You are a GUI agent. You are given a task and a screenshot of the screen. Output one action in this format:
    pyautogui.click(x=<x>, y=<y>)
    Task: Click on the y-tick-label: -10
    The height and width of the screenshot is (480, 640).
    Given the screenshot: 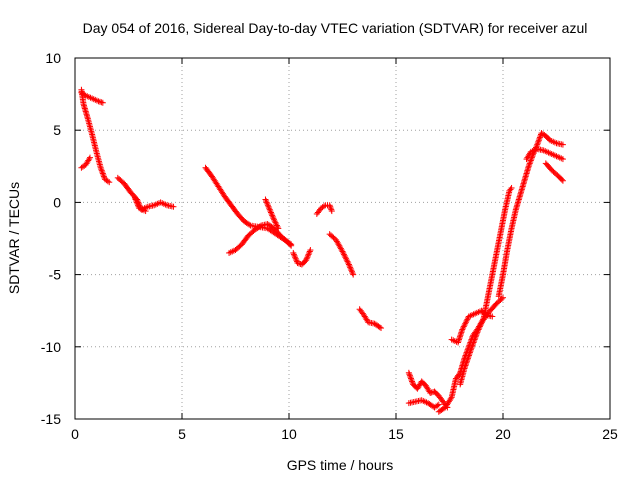 What is the action you would take?
    pyautogui.click(x=51, y=347)
    